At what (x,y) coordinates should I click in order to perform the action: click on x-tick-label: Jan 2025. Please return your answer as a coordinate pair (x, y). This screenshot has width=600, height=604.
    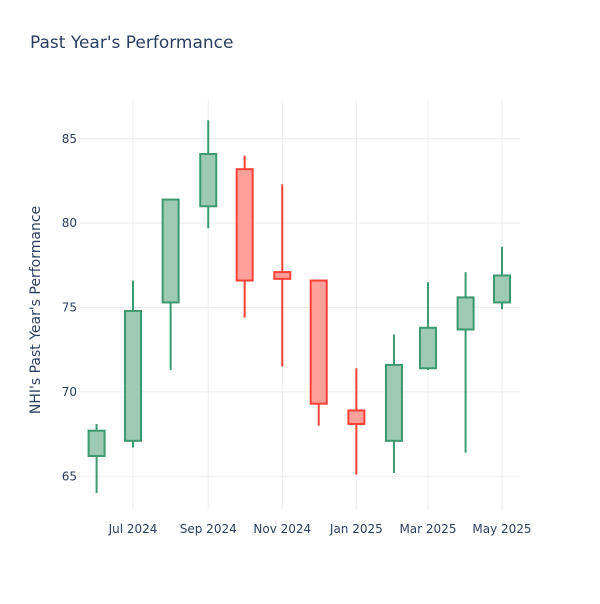
    Looking at the image, I should click on (356, 529).